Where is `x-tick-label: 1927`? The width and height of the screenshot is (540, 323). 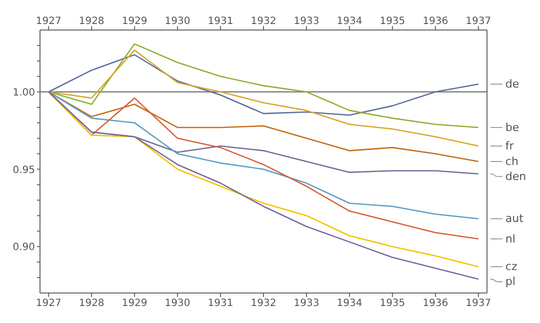
x-tick-label: 1927 is located at coordinates (49, 21).